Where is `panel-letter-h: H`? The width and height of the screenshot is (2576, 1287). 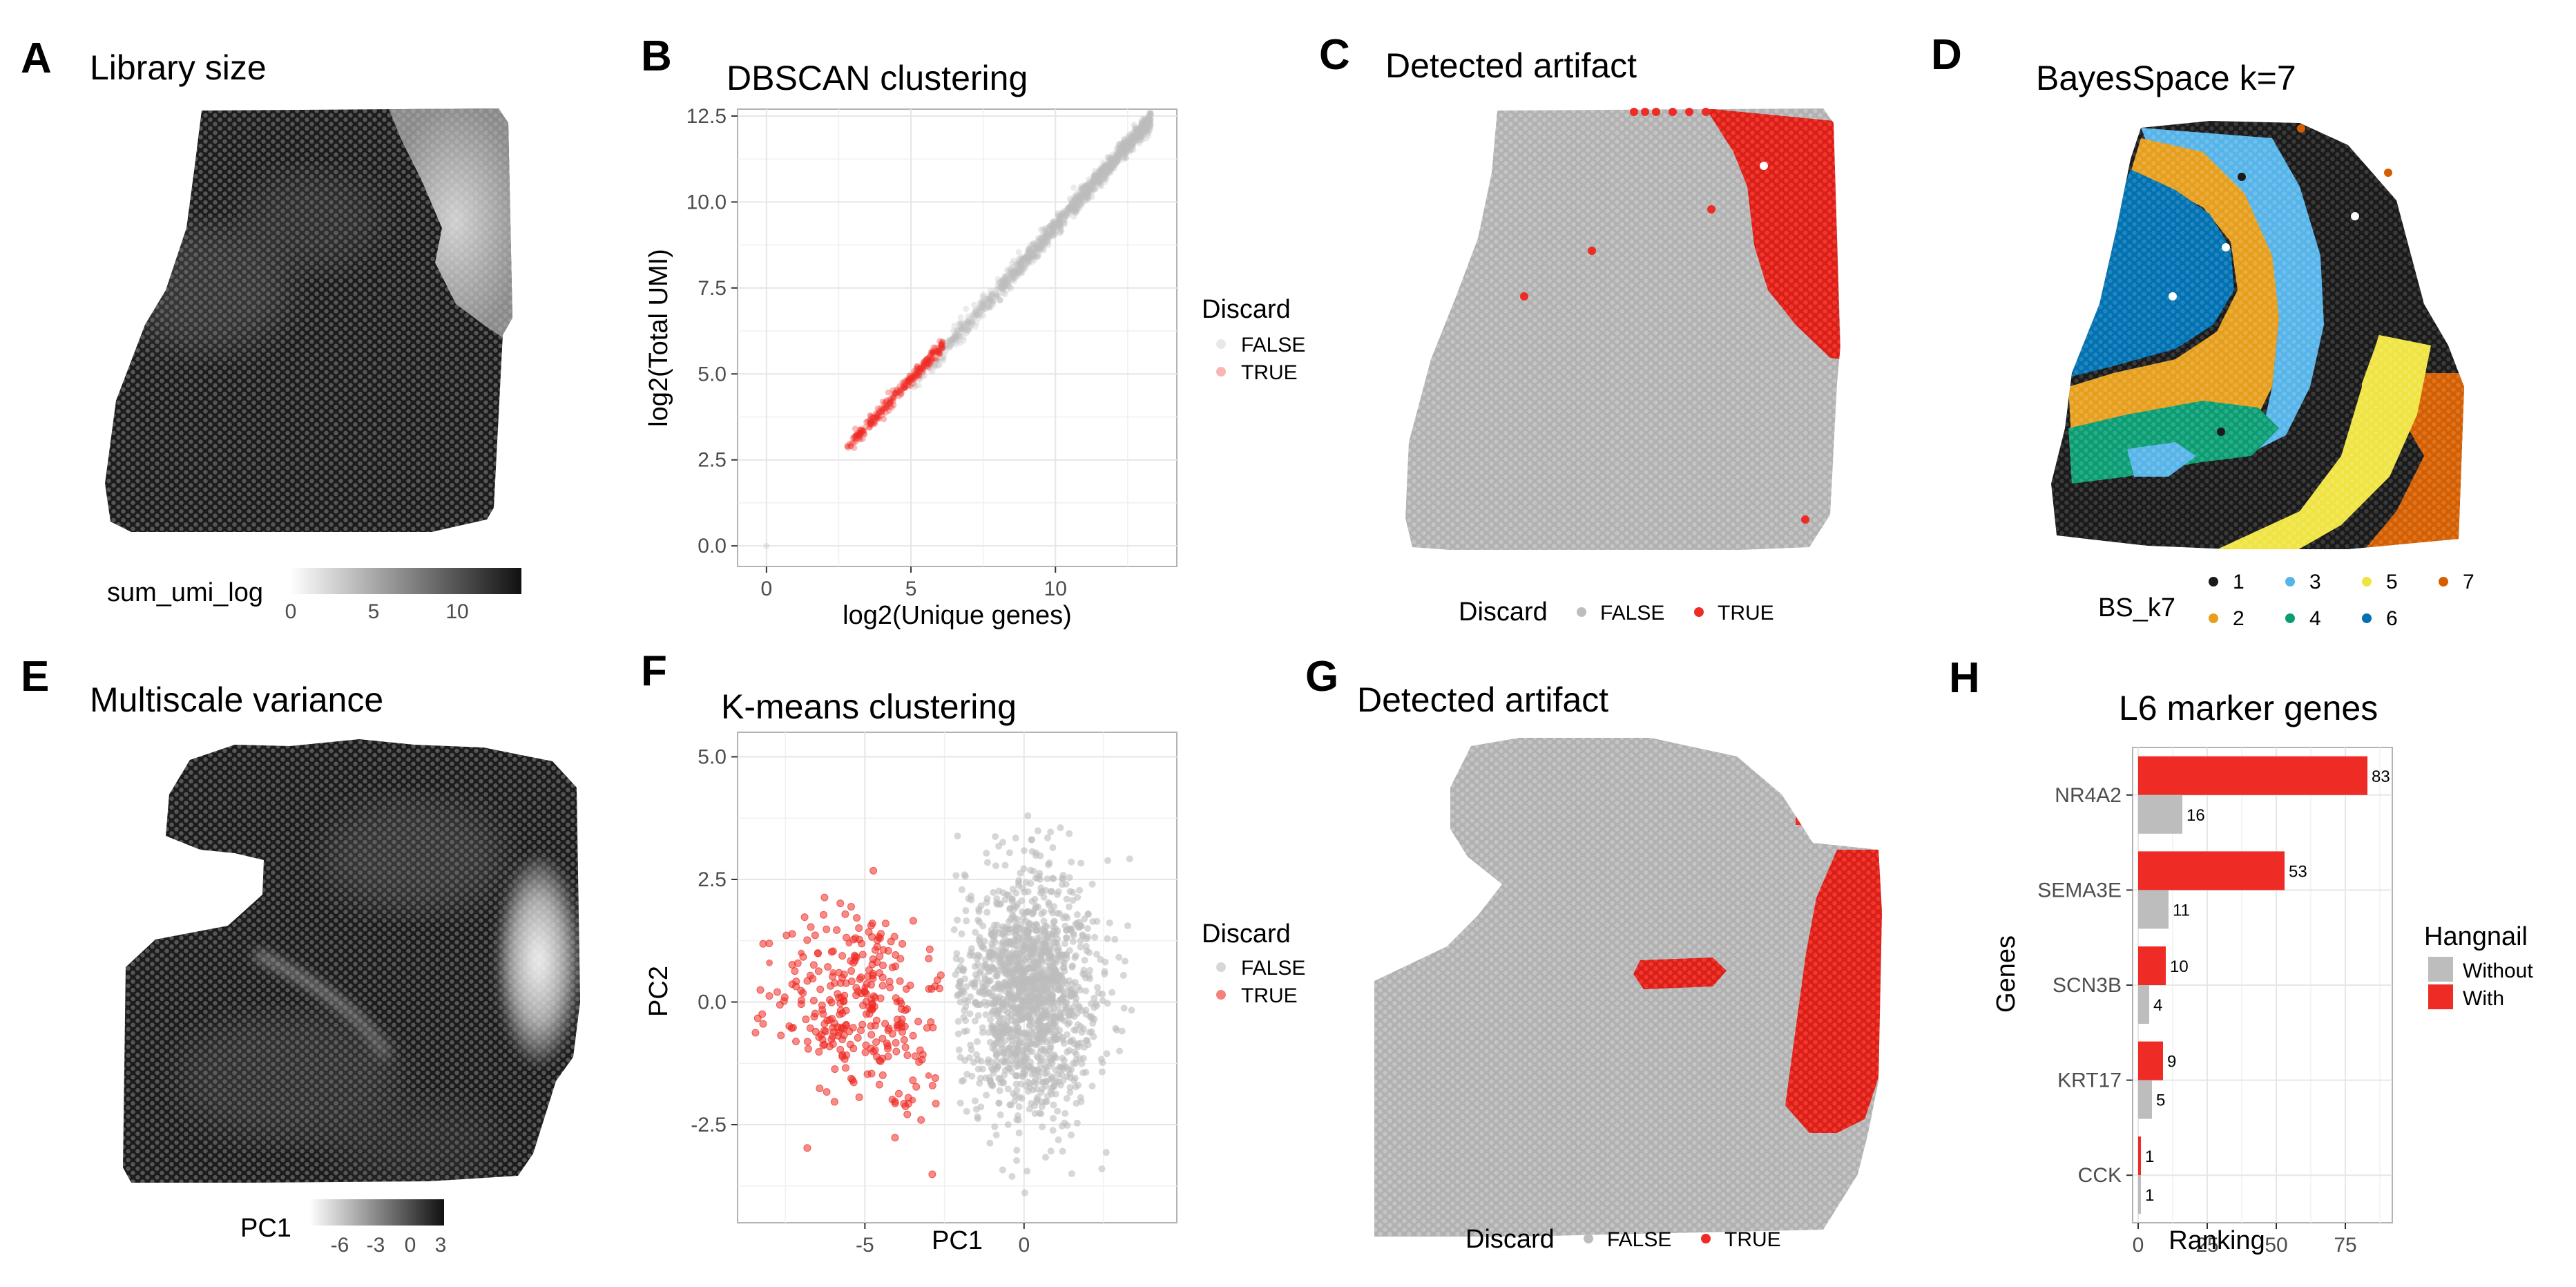
panel-letter-h: H is located at coordinates (1964, 678).